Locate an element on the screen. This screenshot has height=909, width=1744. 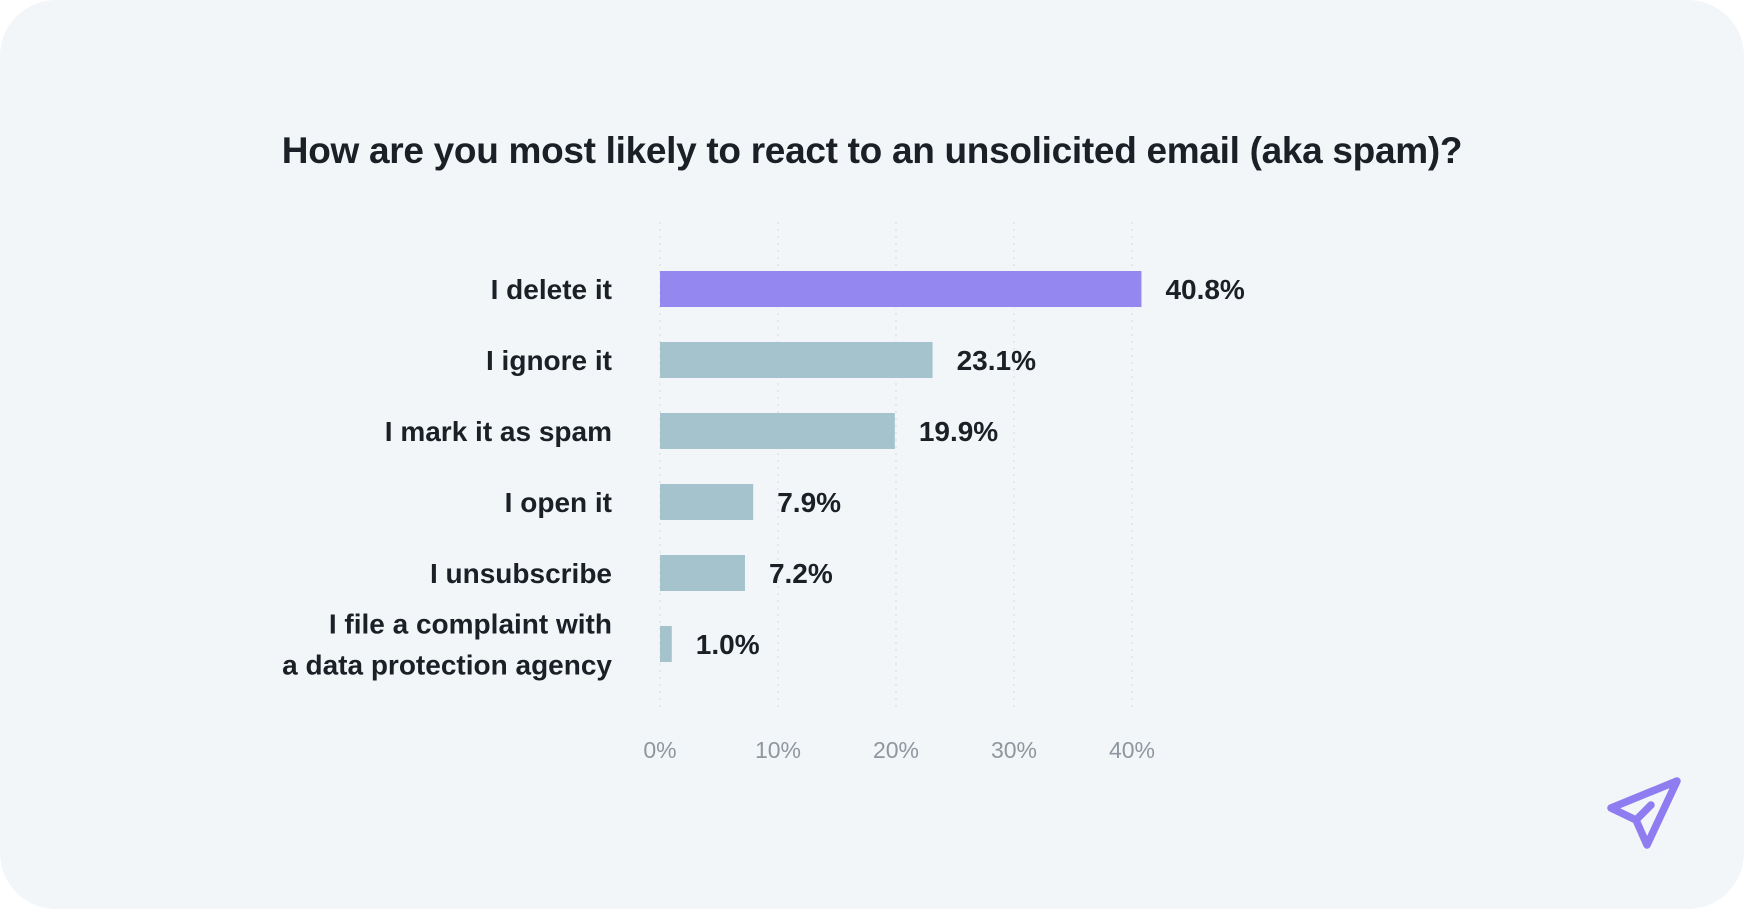
value-label: 19.9% is located at coordinates (958, 431).